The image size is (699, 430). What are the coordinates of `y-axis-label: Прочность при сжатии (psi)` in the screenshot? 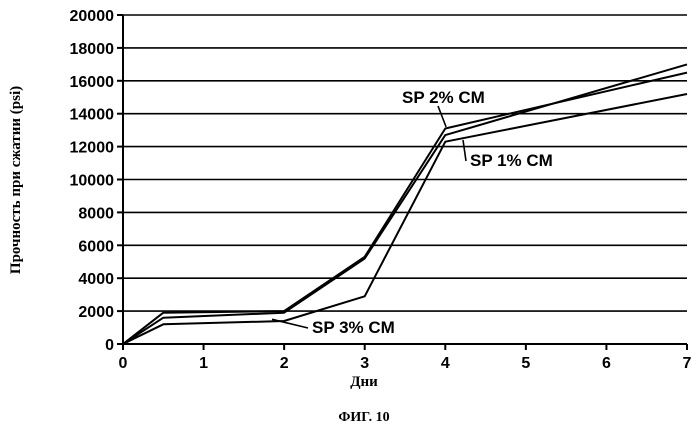 It's located at (16, 180).